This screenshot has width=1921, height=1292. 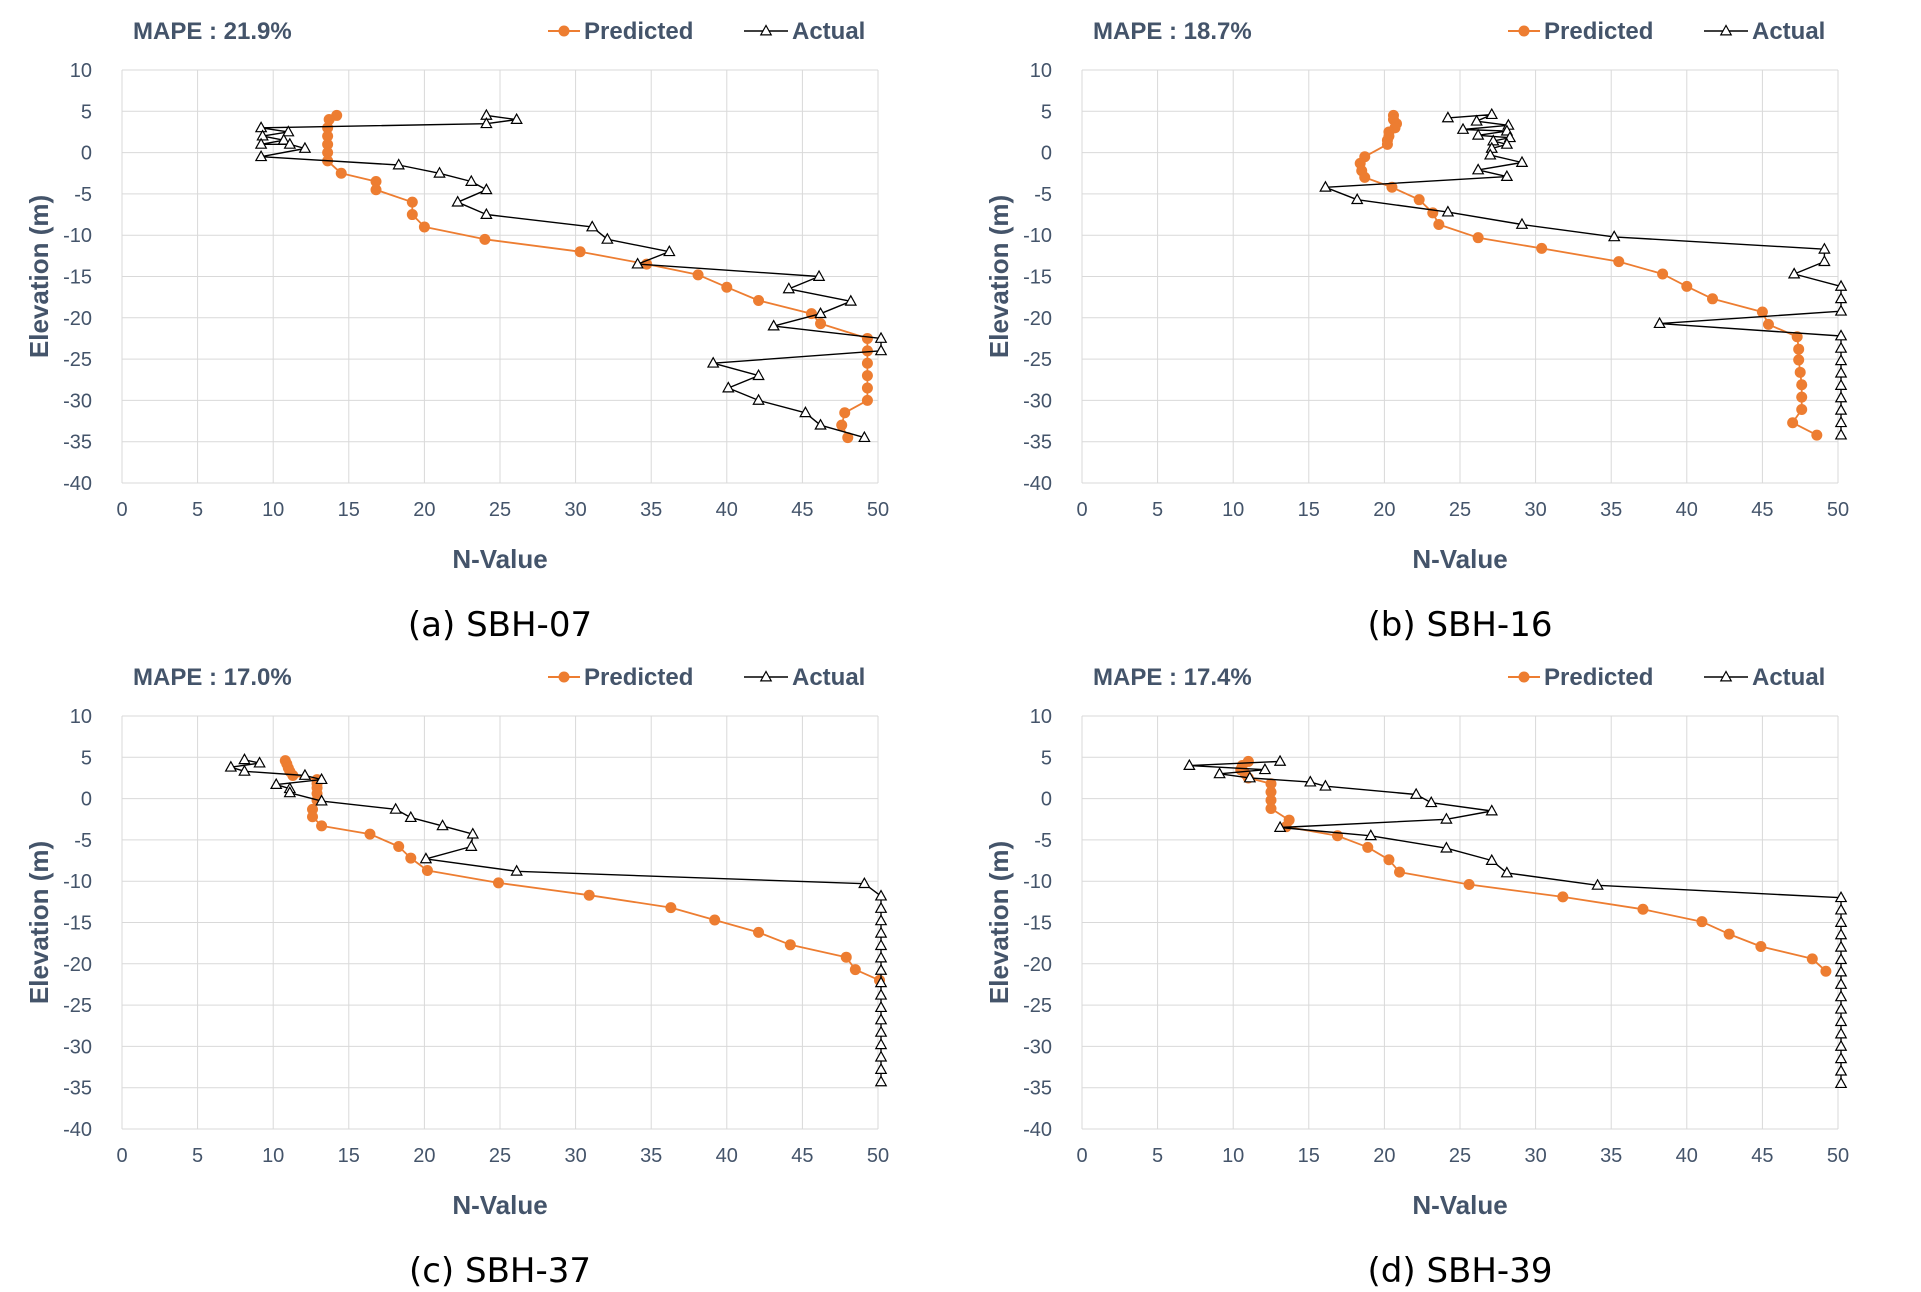 What do you see at coordinates (1172, 677) in the screenshot?
I see `mape-label: MAPE : 17.4%` at bounding box center [1172, 677].